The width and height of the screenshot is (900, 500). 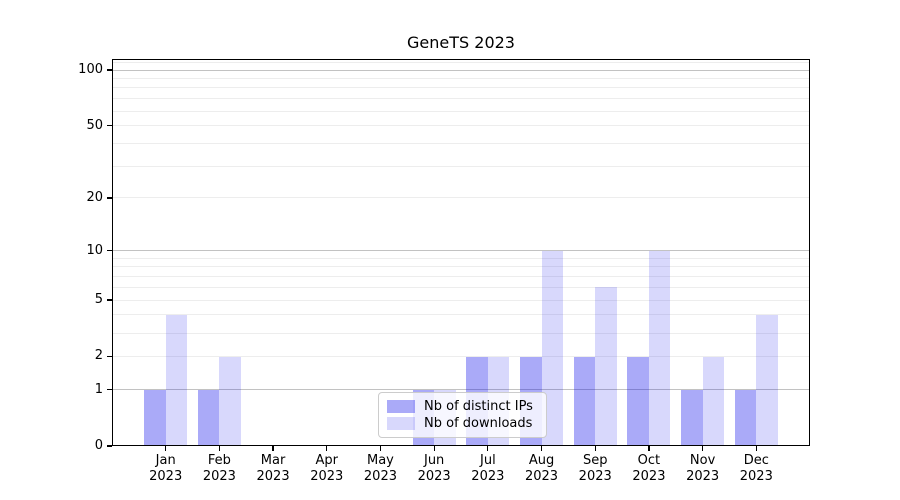 I want to click on chart-title: GeneTS 2023, so click(x=461, y=42).